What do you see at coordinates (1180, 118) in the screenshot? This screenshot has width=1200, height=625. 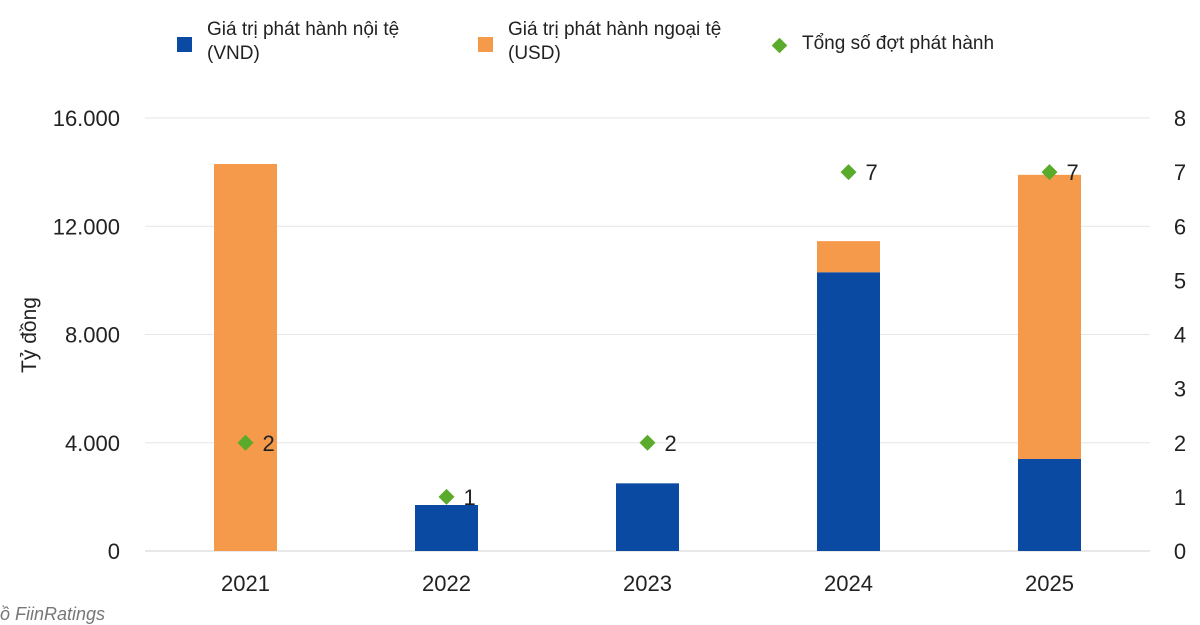 I see `y2-tick-label: 8` at bounding box center [1180, 118].